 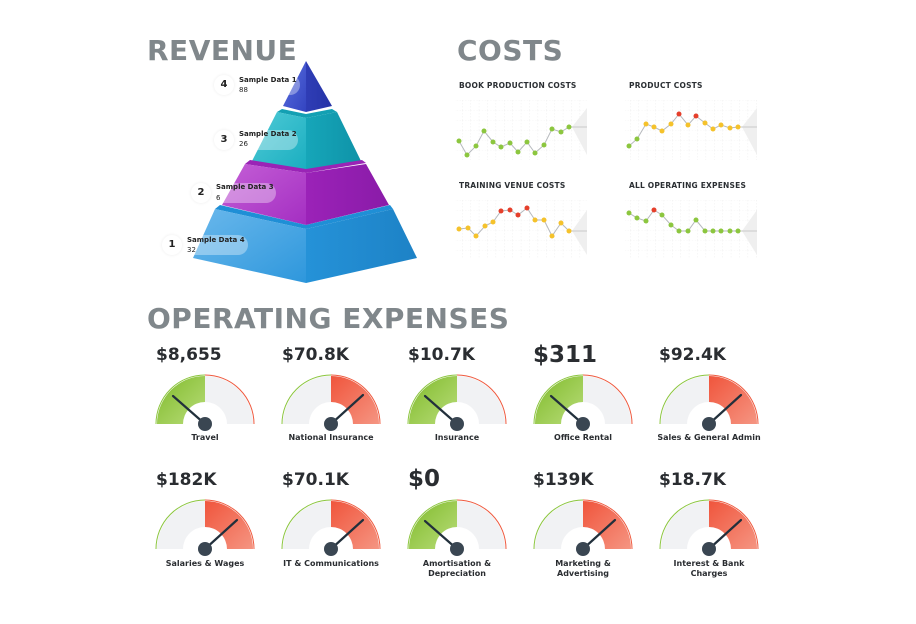 What do you see at coordinates (218, 198) in the screenshot?
I see `pyramid-label-value: 6` at bounding box center [218, 198].